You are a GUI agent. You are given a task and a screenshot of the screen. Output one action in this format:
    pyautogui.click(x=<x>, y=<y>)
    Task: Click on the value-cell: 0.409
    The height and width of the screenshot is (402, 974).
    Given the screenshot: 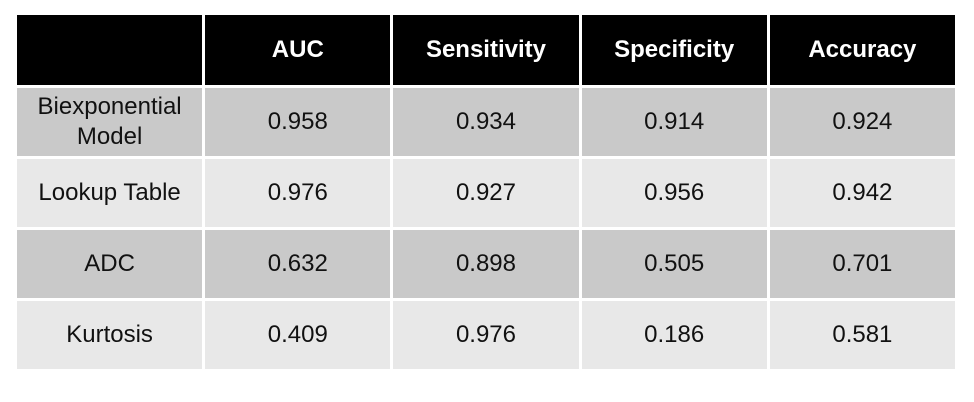 What is the action you would take?
    pyautogui.click(x=298, y=335)
    